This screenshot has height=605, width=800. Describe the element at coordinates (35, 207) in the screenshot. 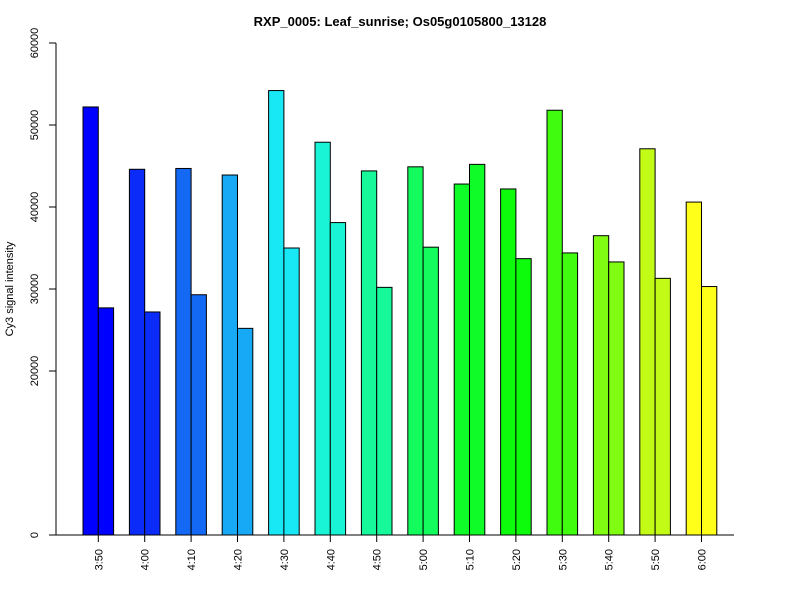

I see `y-tick-label: 40000` at that location.